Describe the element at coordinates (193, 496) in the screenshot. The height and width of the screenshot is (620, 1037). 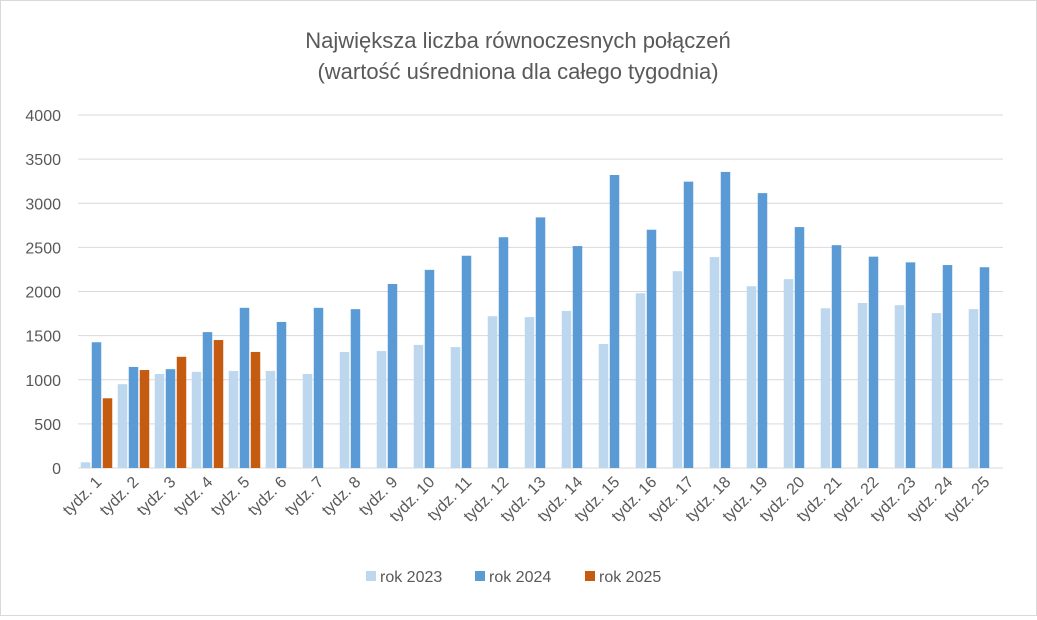
I see `x-tick-label: tydz. 4` at that location.